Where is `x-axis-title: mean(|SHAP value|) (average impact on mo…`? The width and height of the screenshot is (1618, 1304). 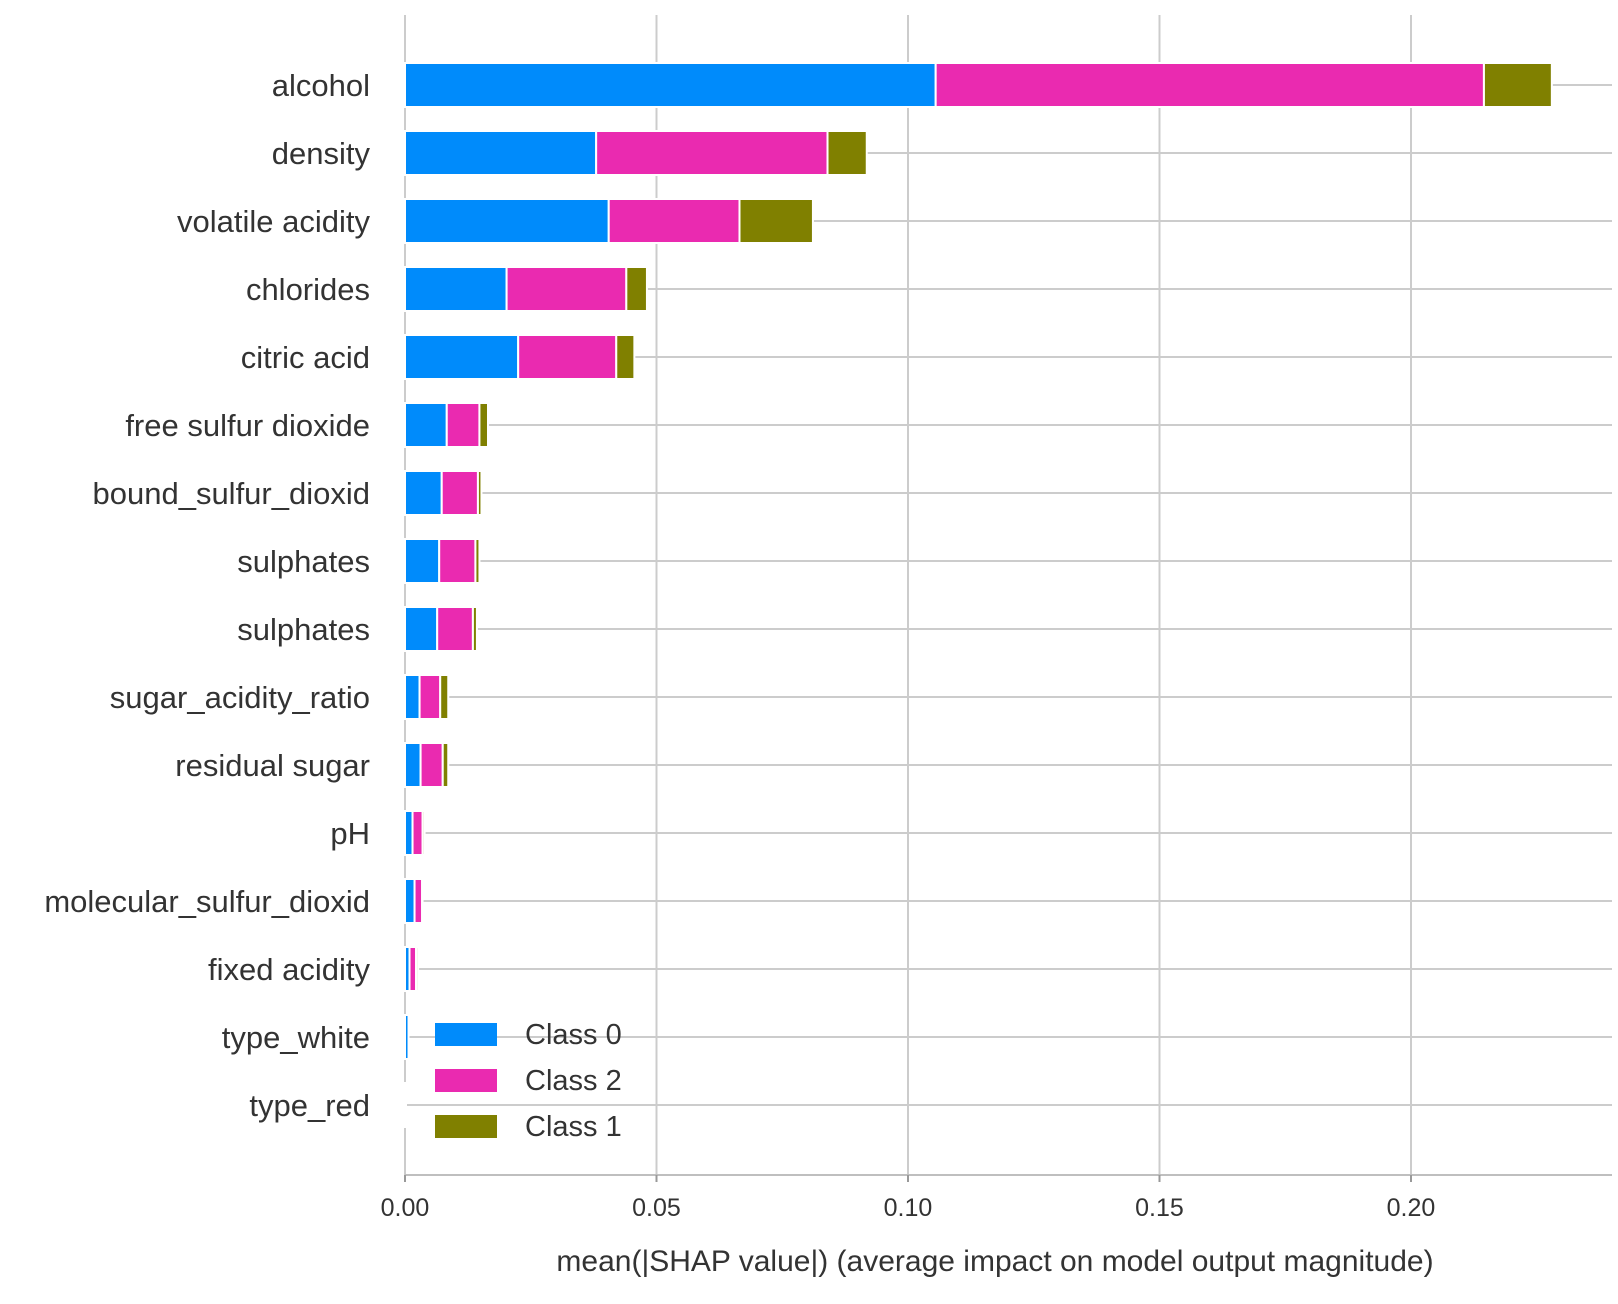
x-axis-title: mean(|SHAP value|) (average impact on mo… is located at coordinates (994, 1261).